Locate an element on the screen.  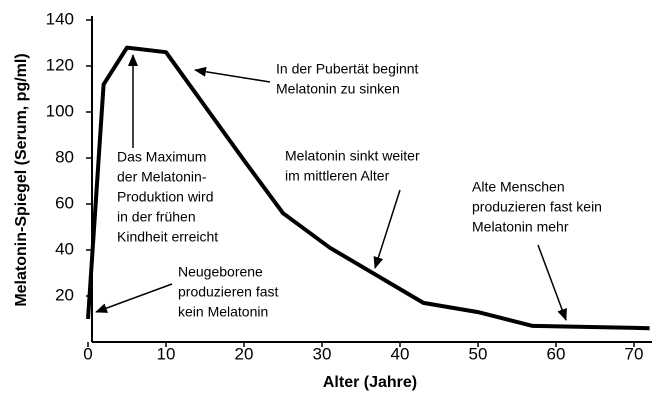
x-axis-title: Alter (Jahre) is located at coordinates (370, 382).